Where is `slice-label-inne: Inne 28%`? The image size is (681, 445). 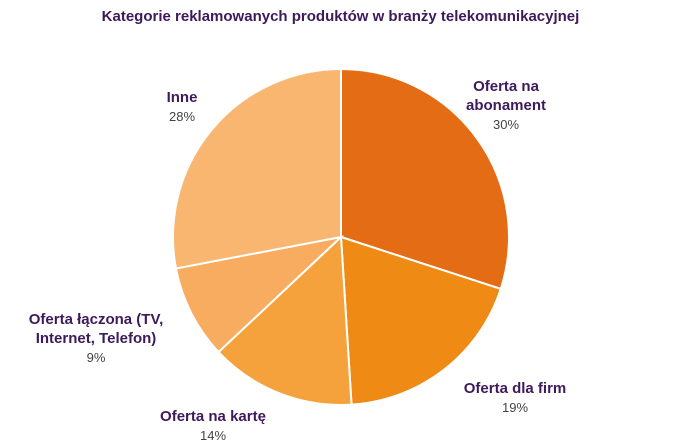 slice-label-inne: Inne 28% is located at coordinates (182, 107).